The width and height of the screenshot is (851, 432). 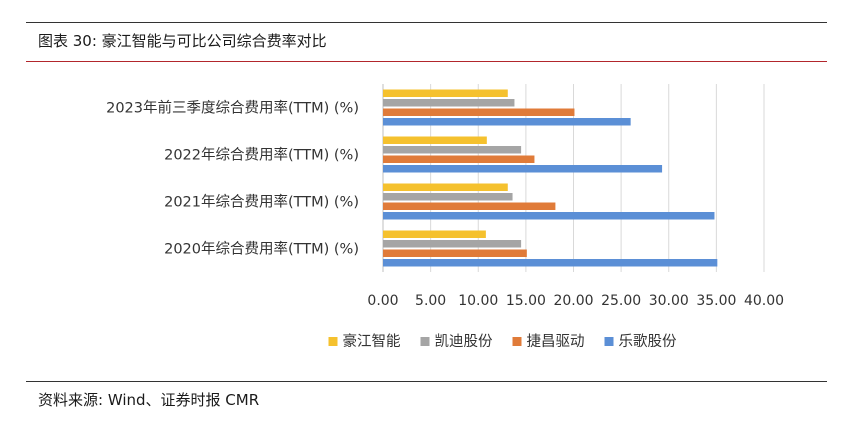 I want to click on x-tick-label: 15.00, so click(x=526, y=301).